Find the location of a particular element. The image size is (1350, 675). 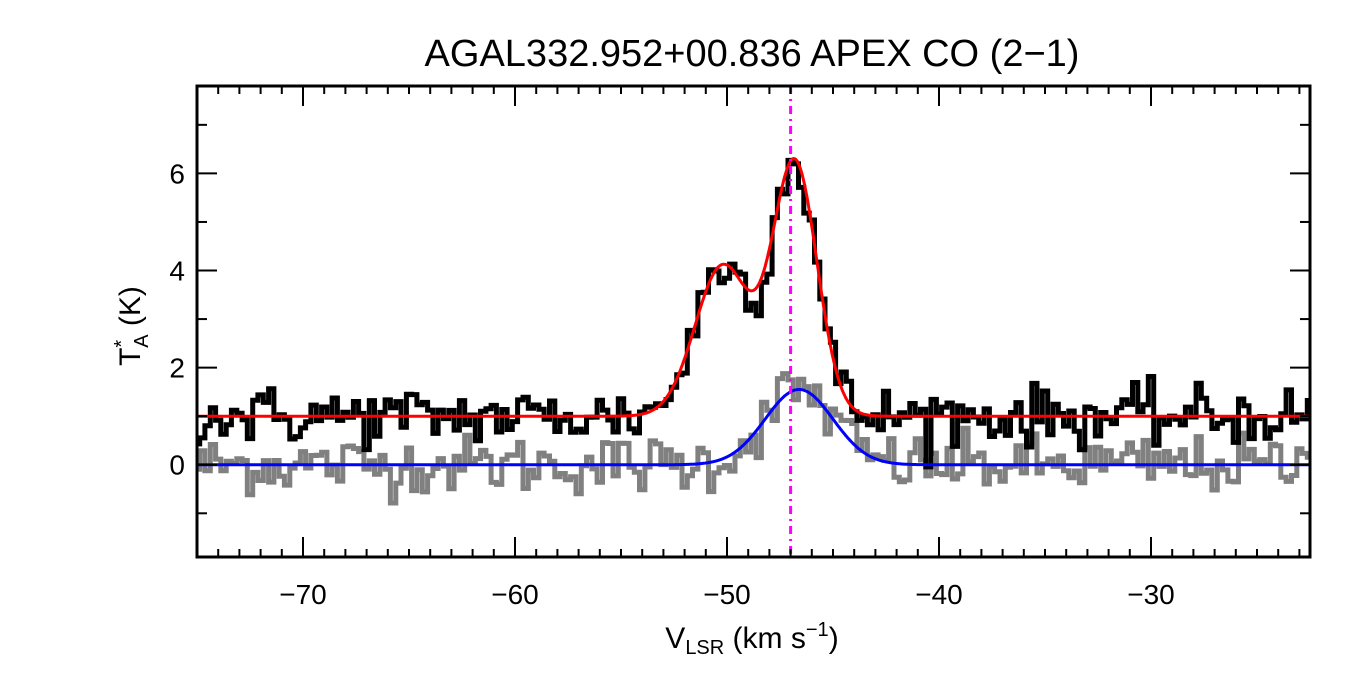

y-tick-label: 6 is located at coordinates (177, 173).